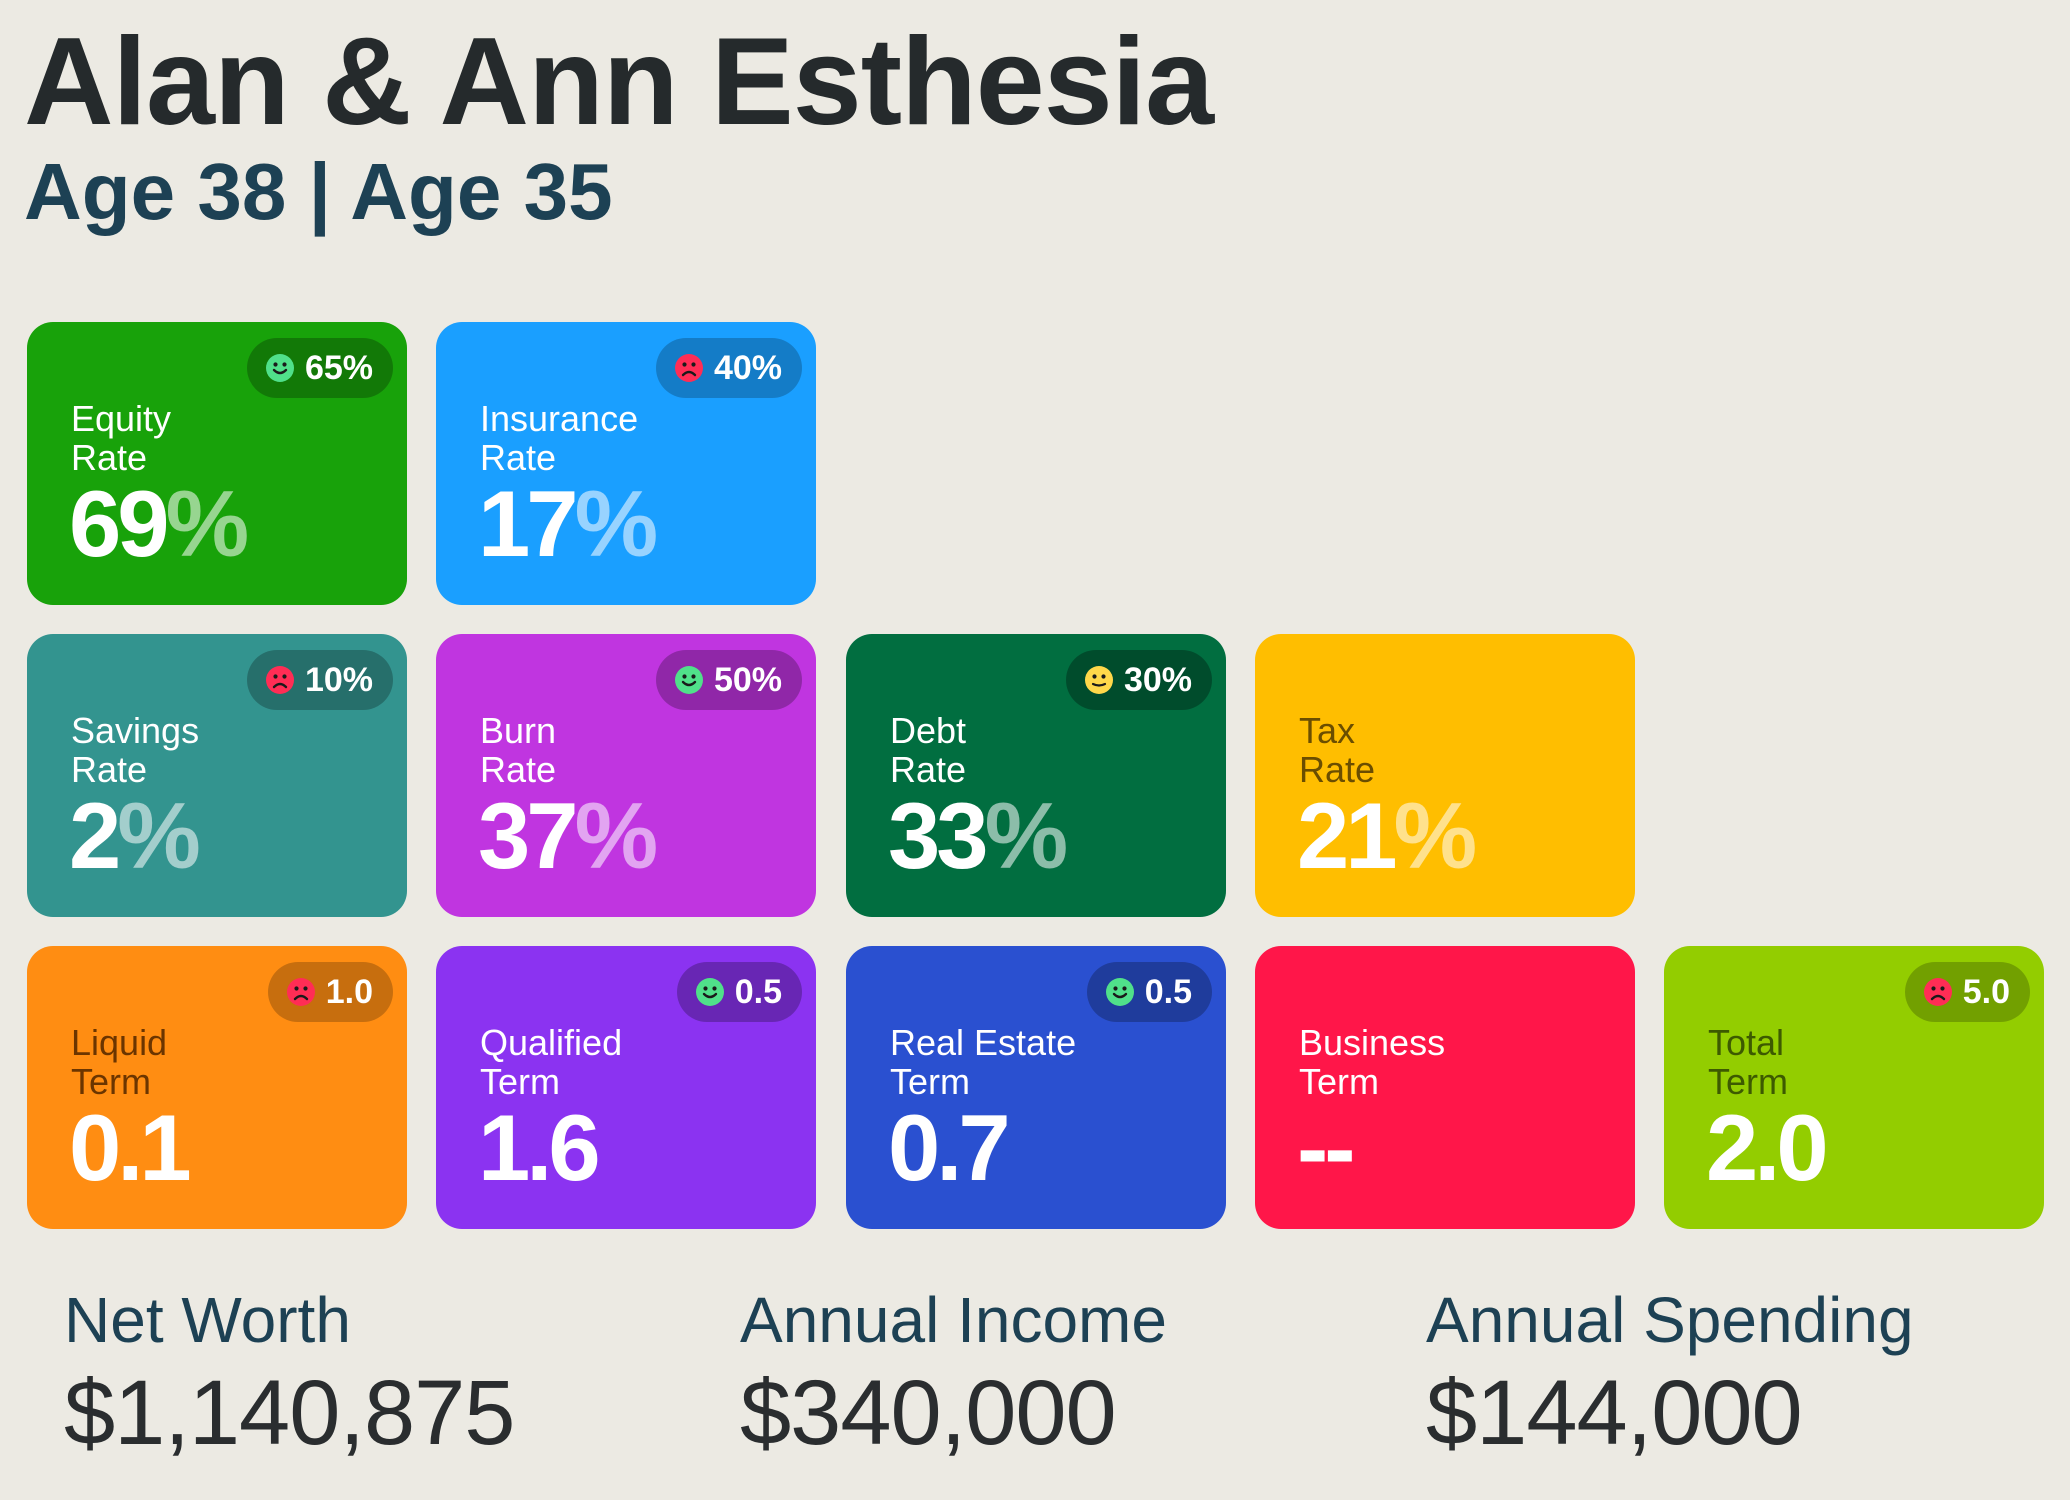 Image resolution: width=2070 pixels, height=1500 pixels. Describe the element at coordinates (1326, 1147) in the screenshot. I see `business-term-value: --` at that location.